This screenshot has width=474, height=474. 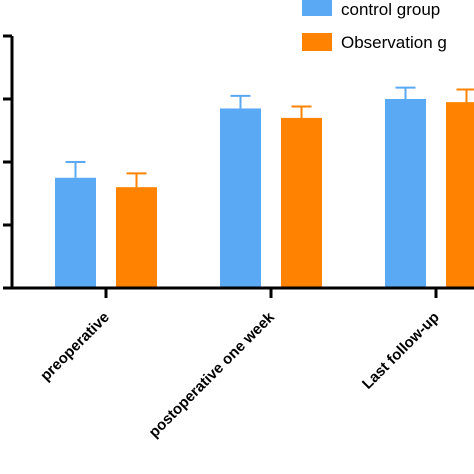 I want to click on y-ticks-group, so click(x=7, y=162).